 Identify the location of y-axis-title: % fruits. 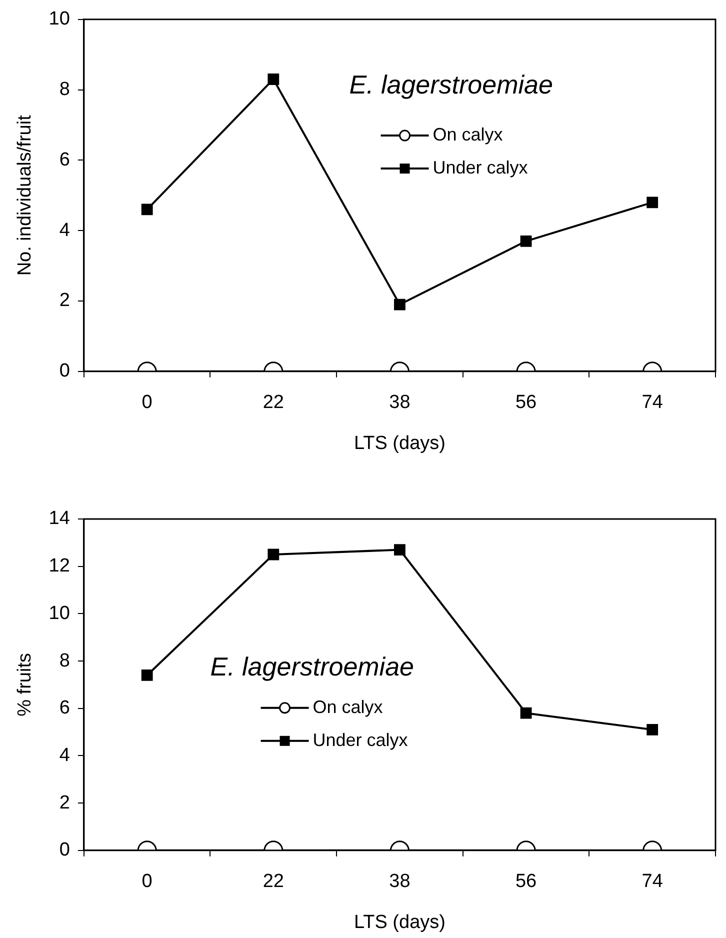
(25, 684).